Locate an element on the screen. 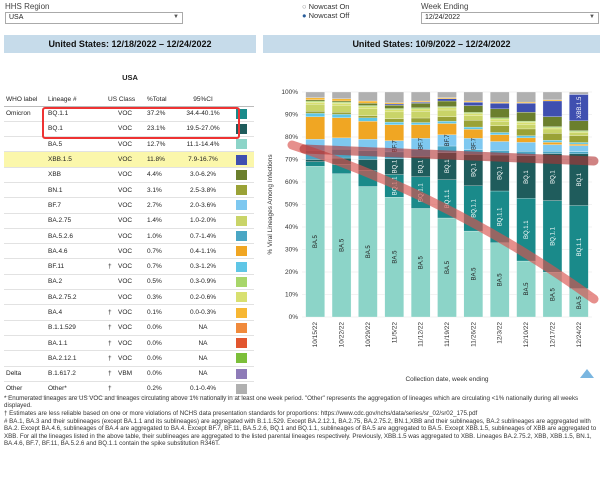 The width and height of the screenshot is (604, 496). nowcast-off-label: Nowcast Off is located at coordinates (329, 15).